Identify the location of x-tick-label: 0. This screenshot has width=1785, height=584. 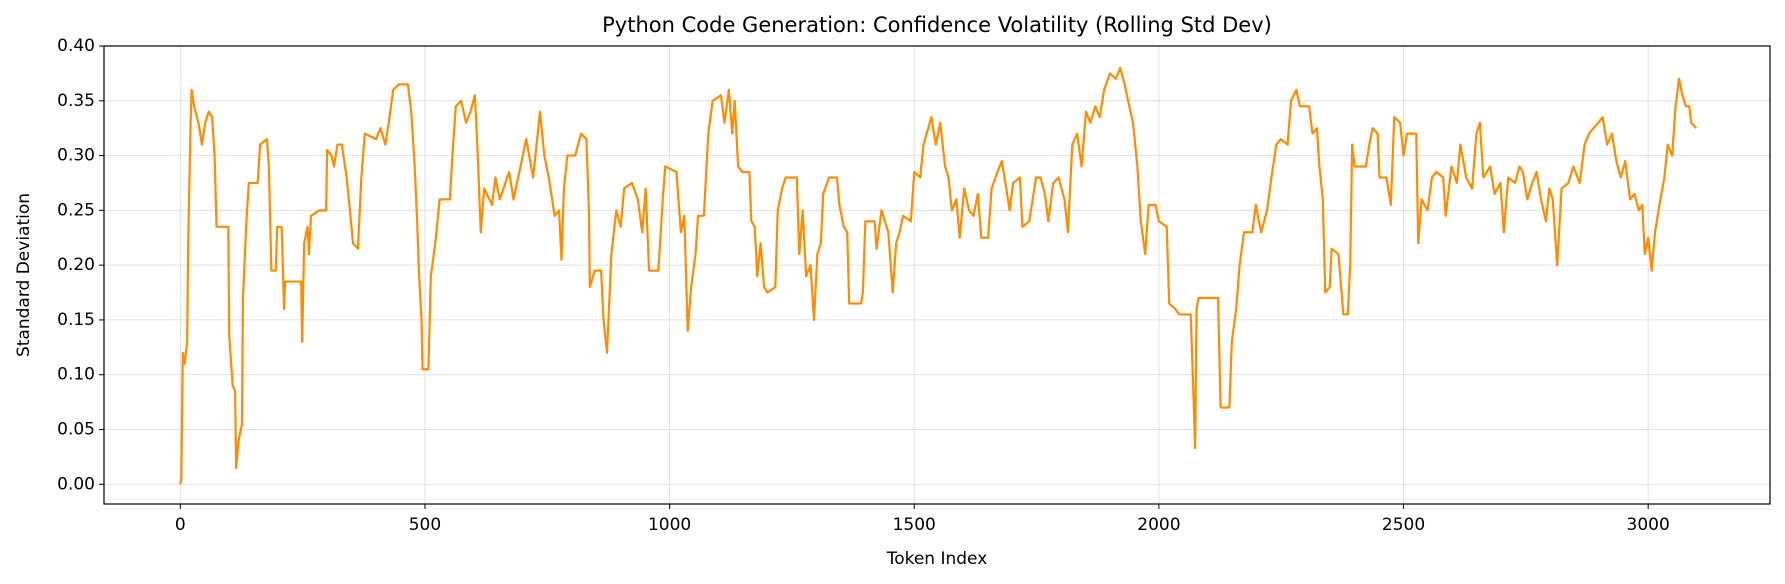
(180, 525).